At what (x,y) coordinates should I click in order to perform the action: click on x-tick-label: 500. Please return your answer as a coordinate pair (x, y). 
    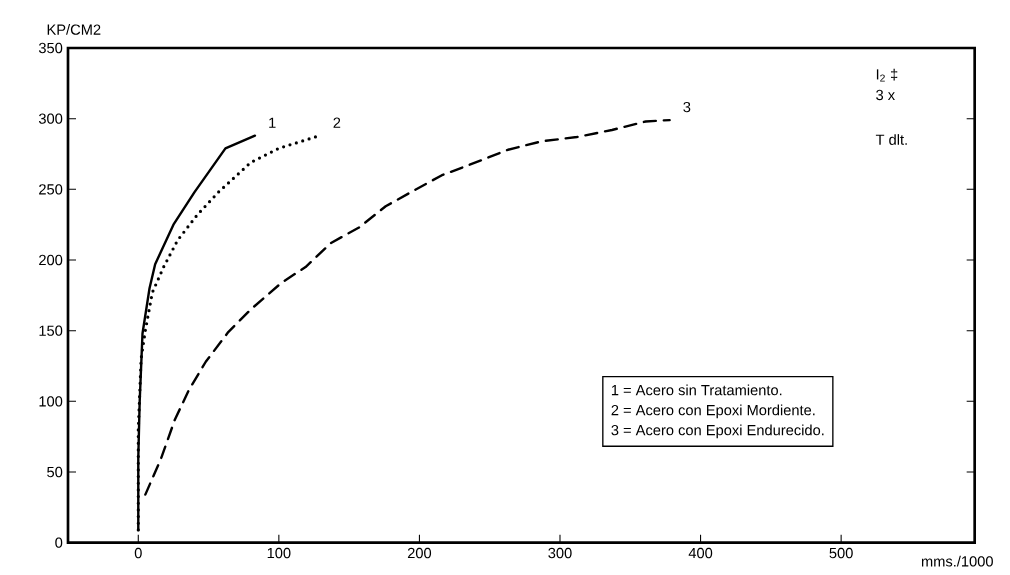
    Looking at the image, I should click on (841, 553).